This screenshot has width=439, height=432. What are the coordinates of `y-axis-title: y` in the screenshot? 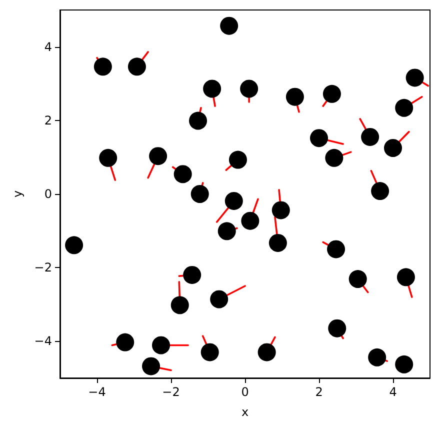 It's located at (17, 194).